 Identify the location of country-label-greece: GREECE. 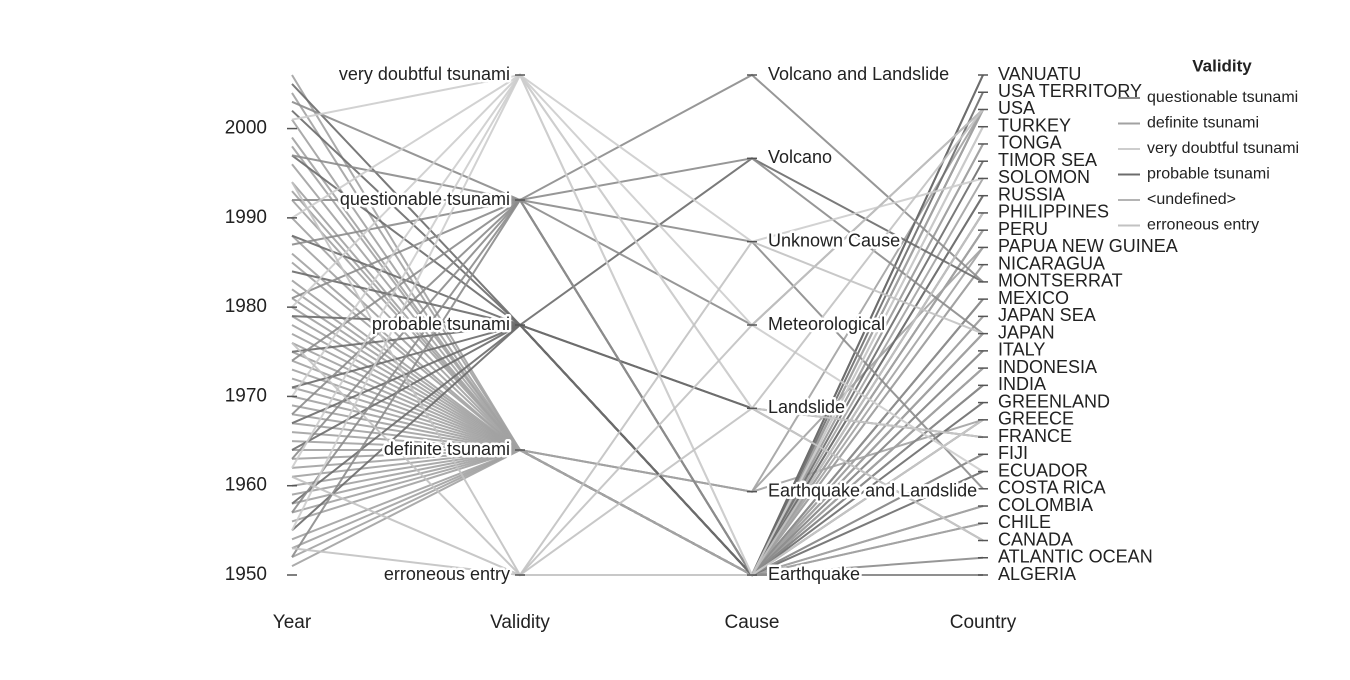
(1036, 419).